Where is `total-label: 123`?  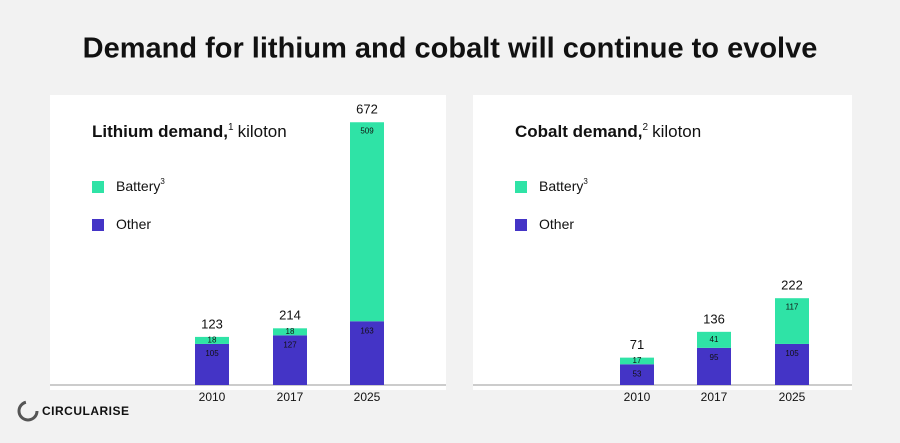 total-label: 123 is located at coordinates (212, 323).